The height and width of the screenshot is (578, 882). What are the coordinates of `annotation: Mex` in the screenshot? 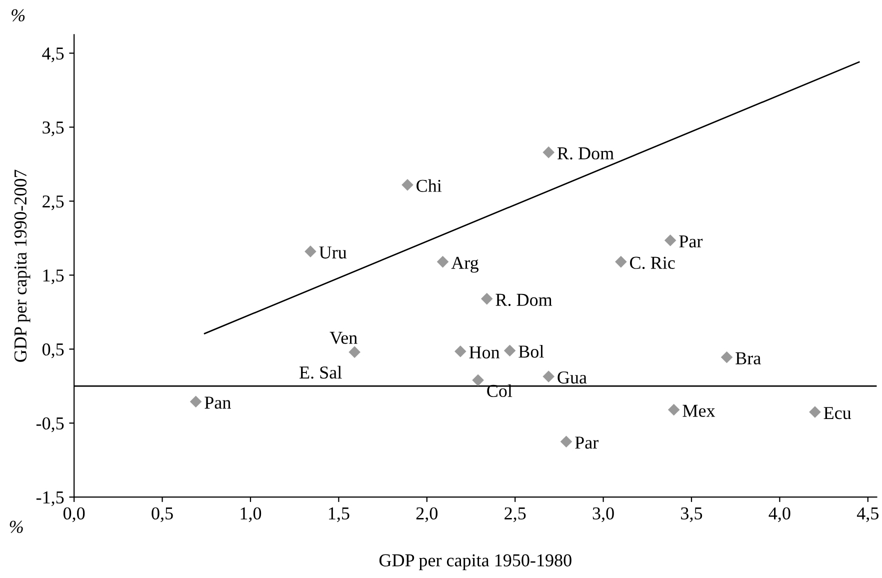 It's located at (699, 410).